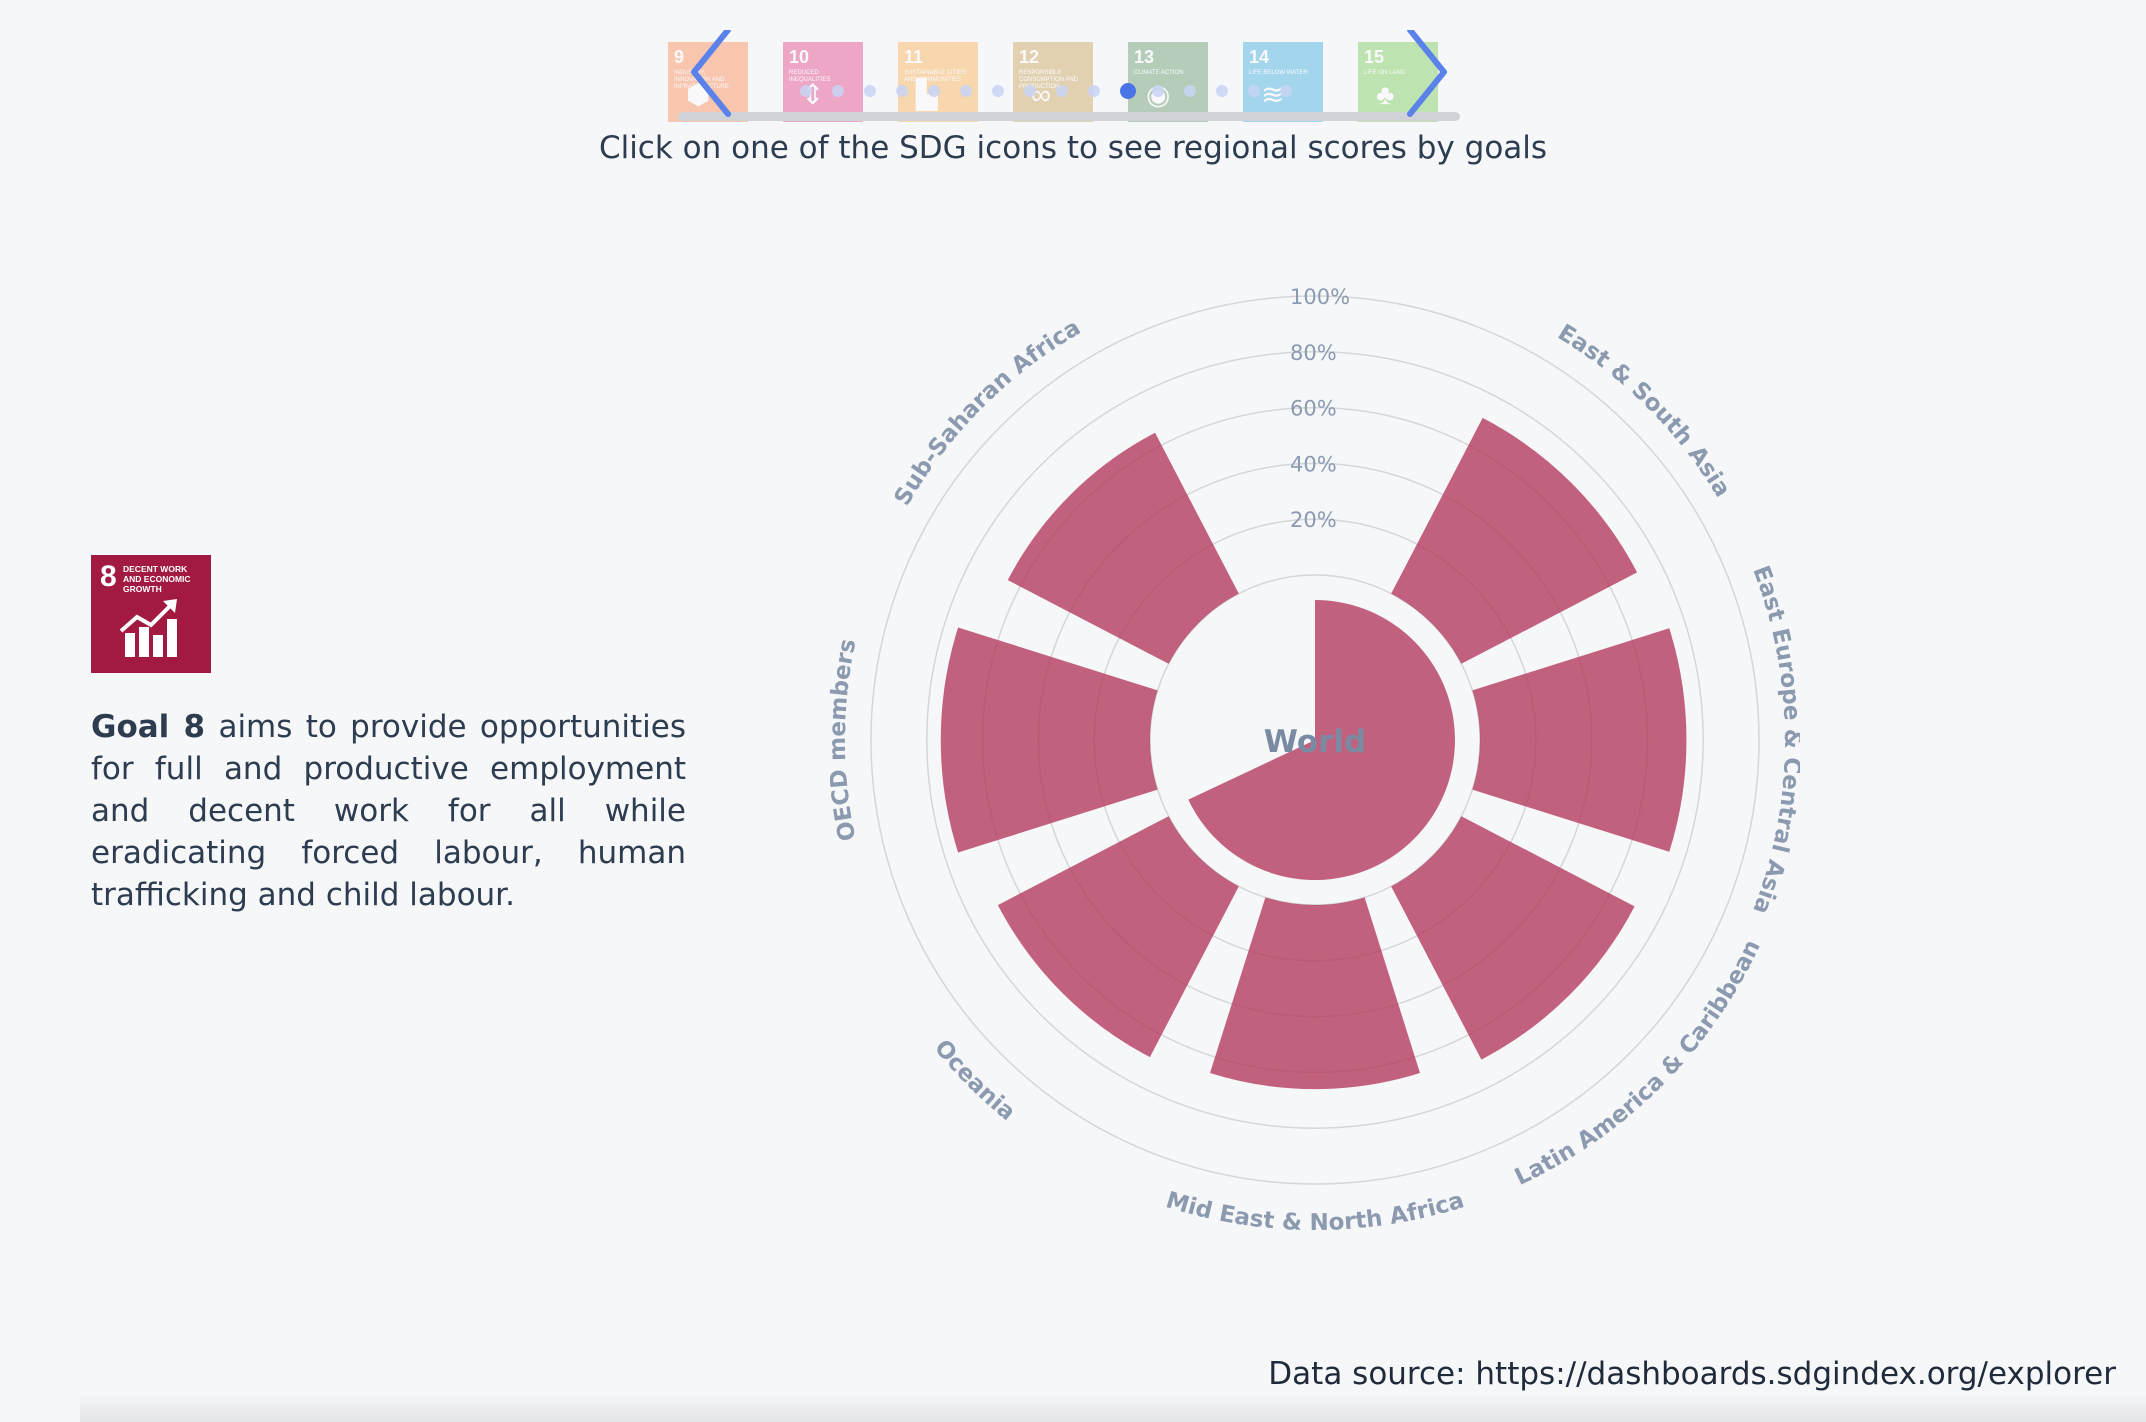 This screenshot has height=1422, width=2146. I want to click on prev-arrow-icon, so click(712, 78).